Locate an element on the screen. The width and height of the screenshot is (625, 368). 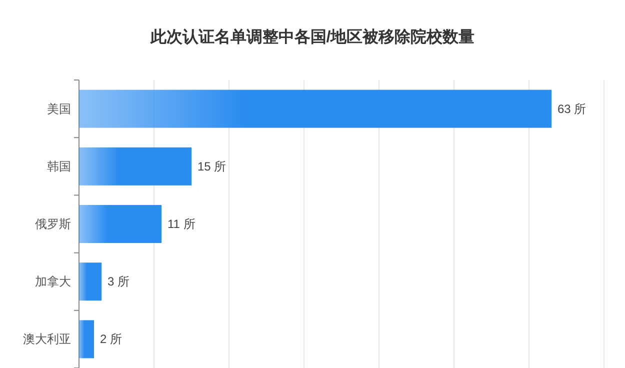
y-tick-label: 加拿大 is located at coordinates (53, 281).